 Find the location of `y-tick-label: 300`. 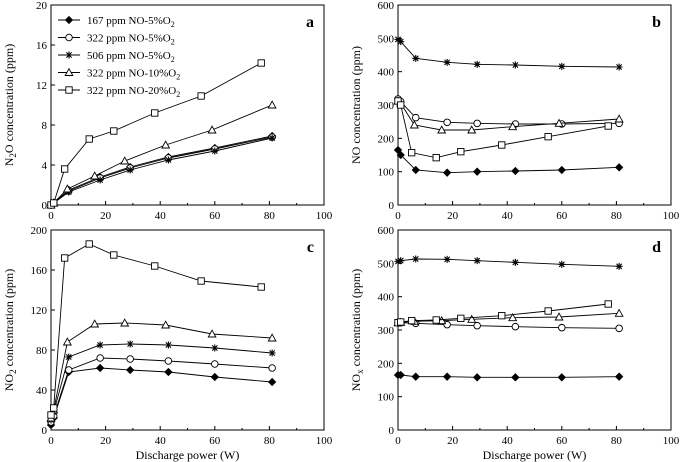

y-tick-label: 300 is located at coordinates (386, 331).